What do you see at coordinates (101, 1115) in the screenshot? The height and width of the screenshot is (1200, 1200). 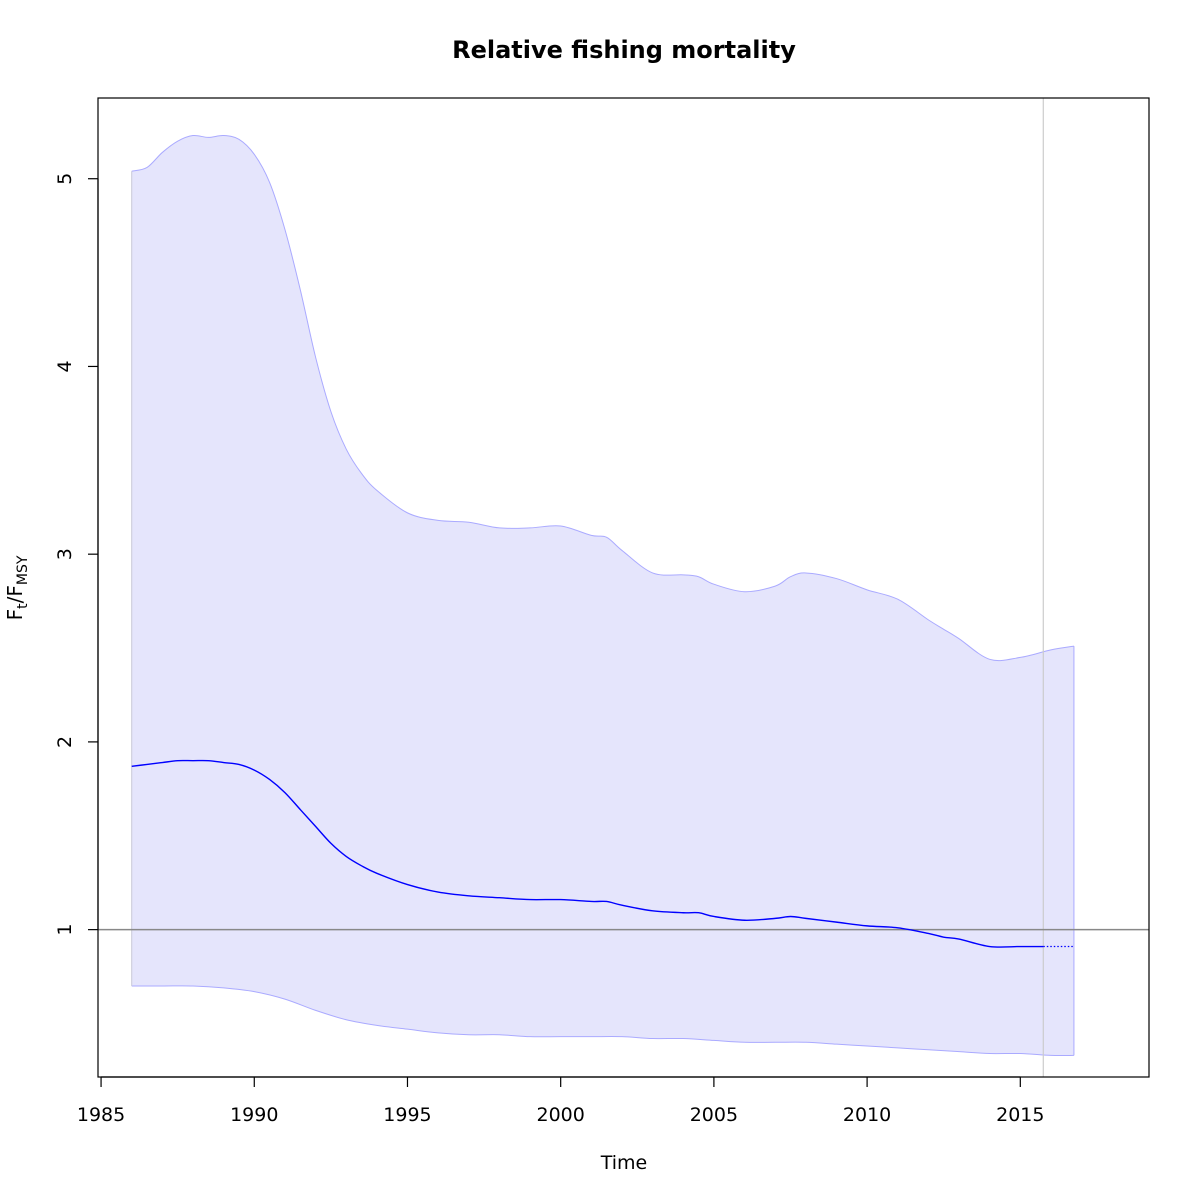 I see `x-tick-label-1985: 1985` at bounding box center [101, 1115].